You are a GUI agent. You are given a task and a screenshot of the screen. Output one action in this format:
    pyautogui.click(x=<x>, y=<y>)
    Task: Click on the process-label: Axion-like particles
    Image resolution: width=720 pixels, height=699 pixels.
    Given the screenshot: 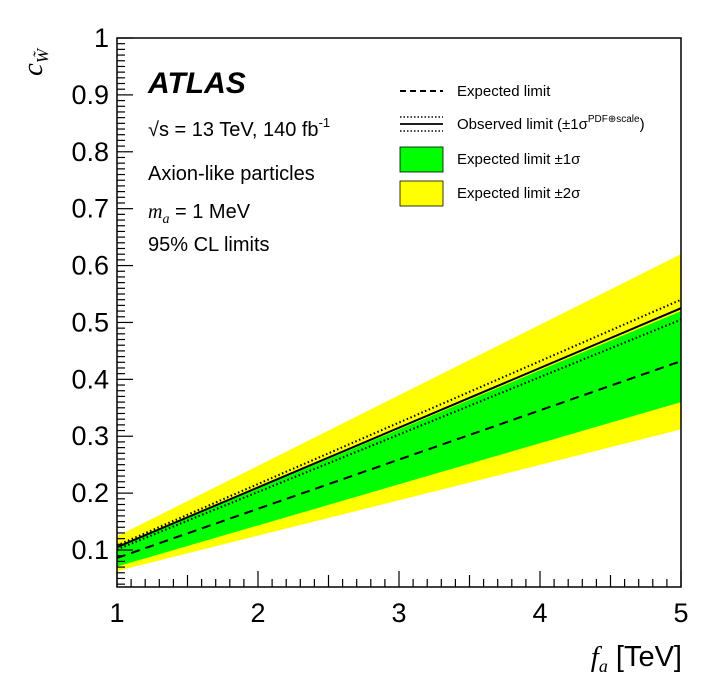 What is the action you would take?
    pyautogui.click(x=231, y=174)
    